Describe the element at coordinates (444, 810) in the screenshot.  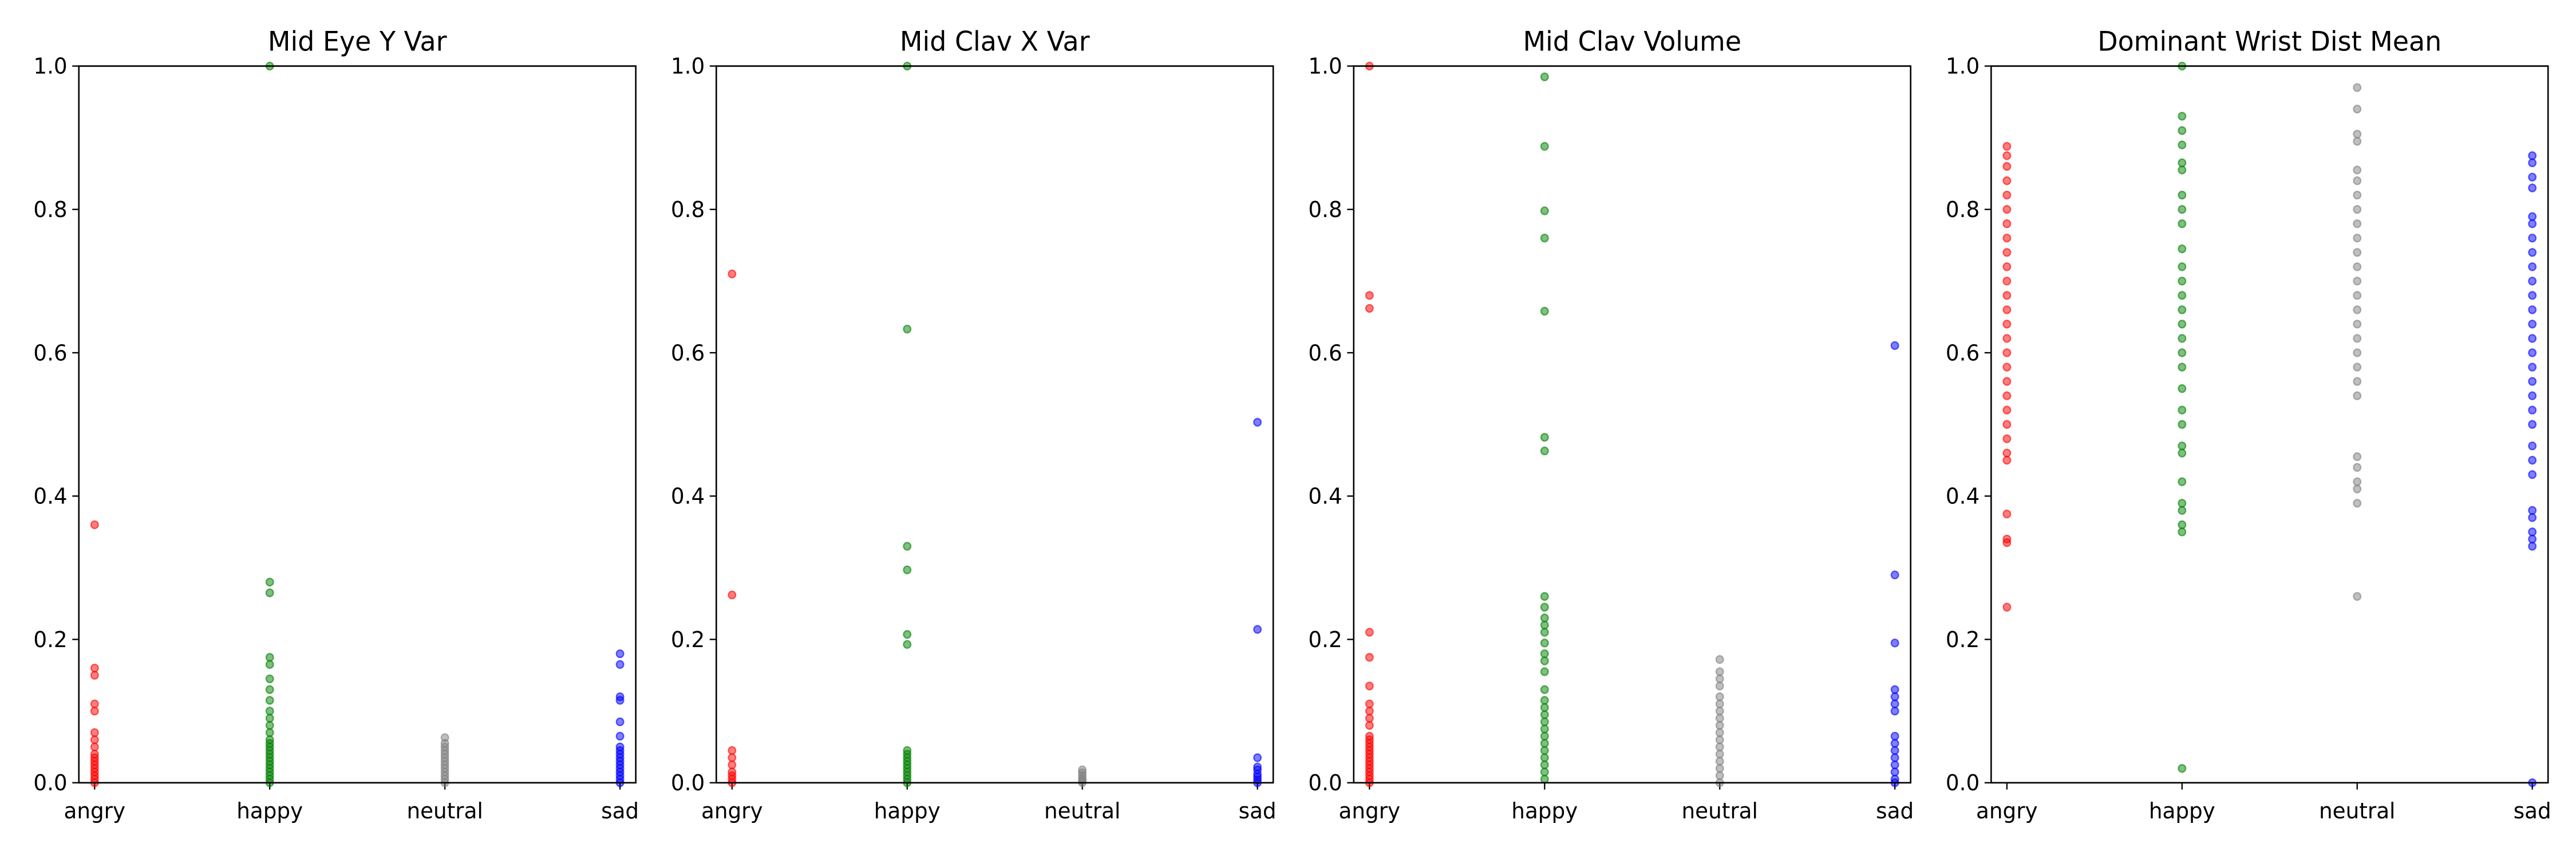
I see `x-tick-label: neutral` at that location.